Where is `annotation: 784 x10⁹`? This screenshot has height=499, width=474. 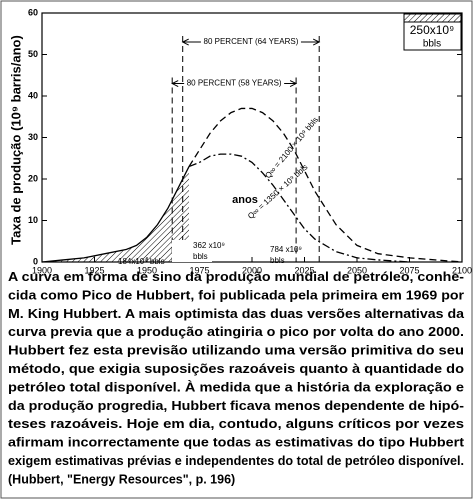
annotation: 784 x10⁹ is located at coordinates (286, 249).